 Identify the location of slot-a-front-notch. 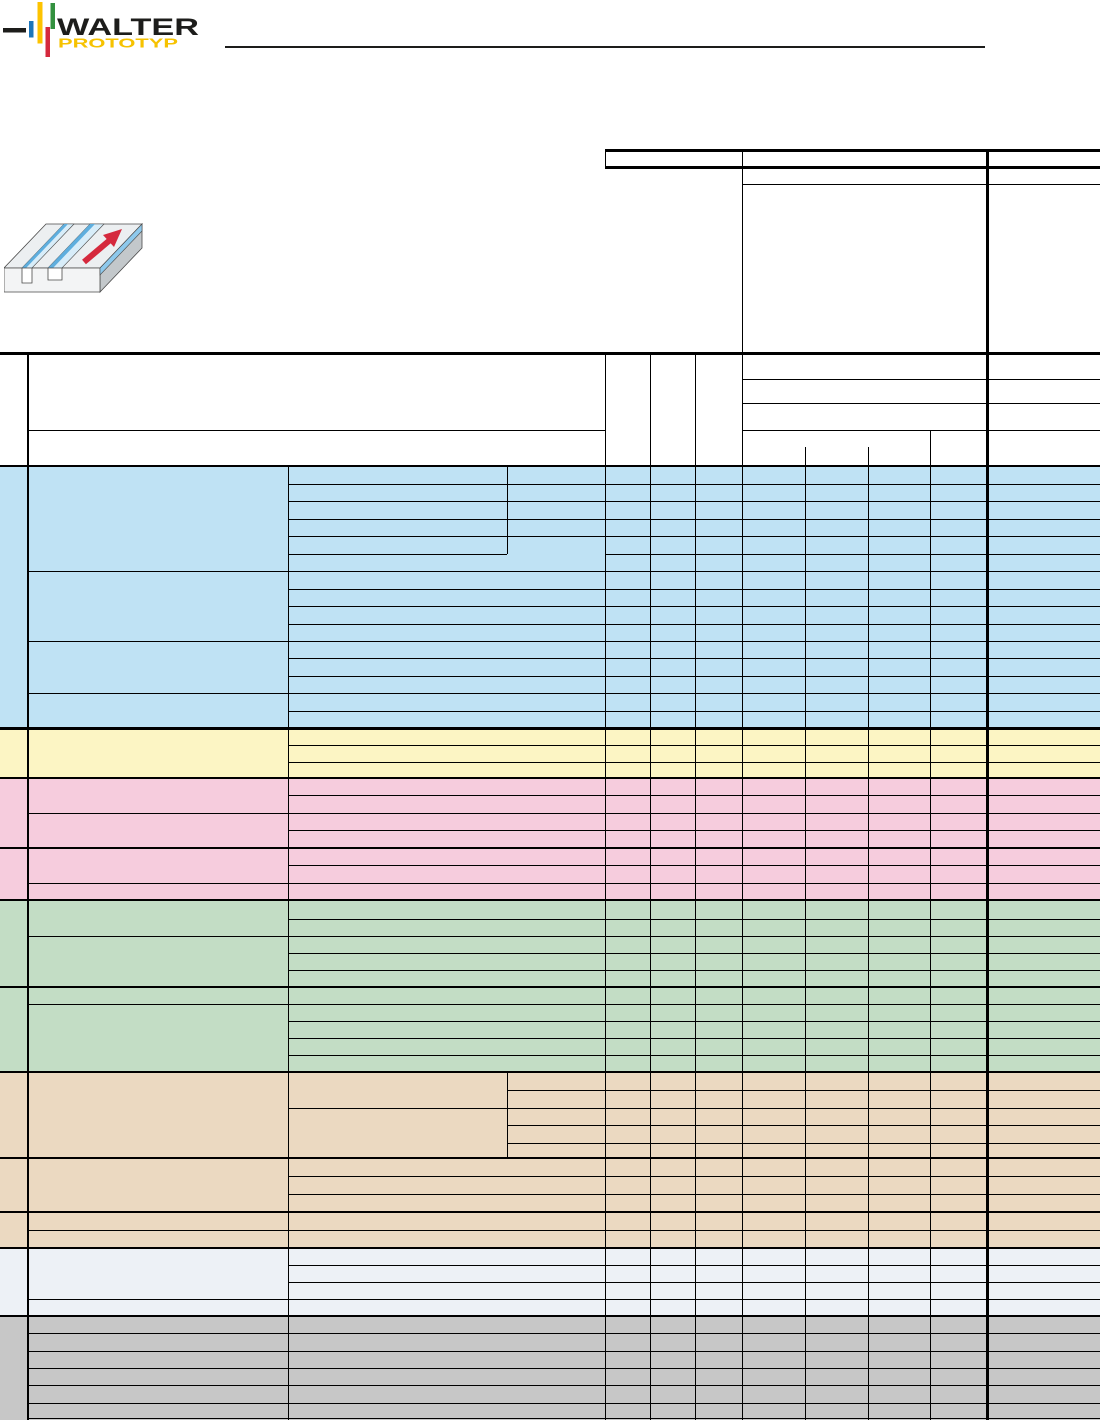
(27, 275).